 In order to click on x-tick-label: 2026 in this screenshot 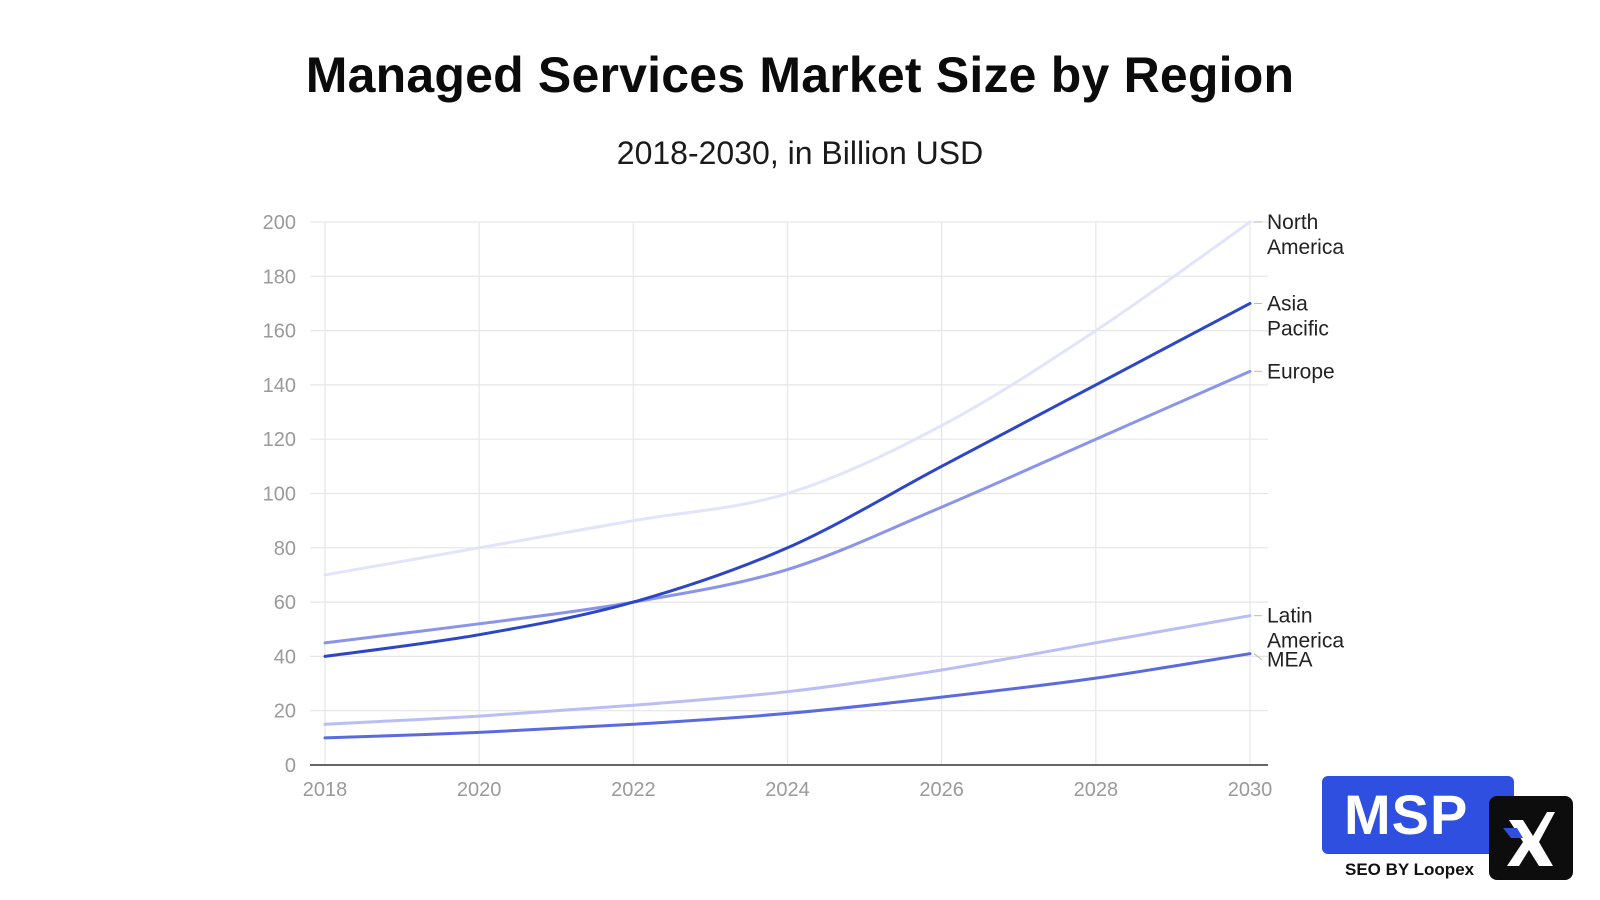, I will do `click(941, 790)`.